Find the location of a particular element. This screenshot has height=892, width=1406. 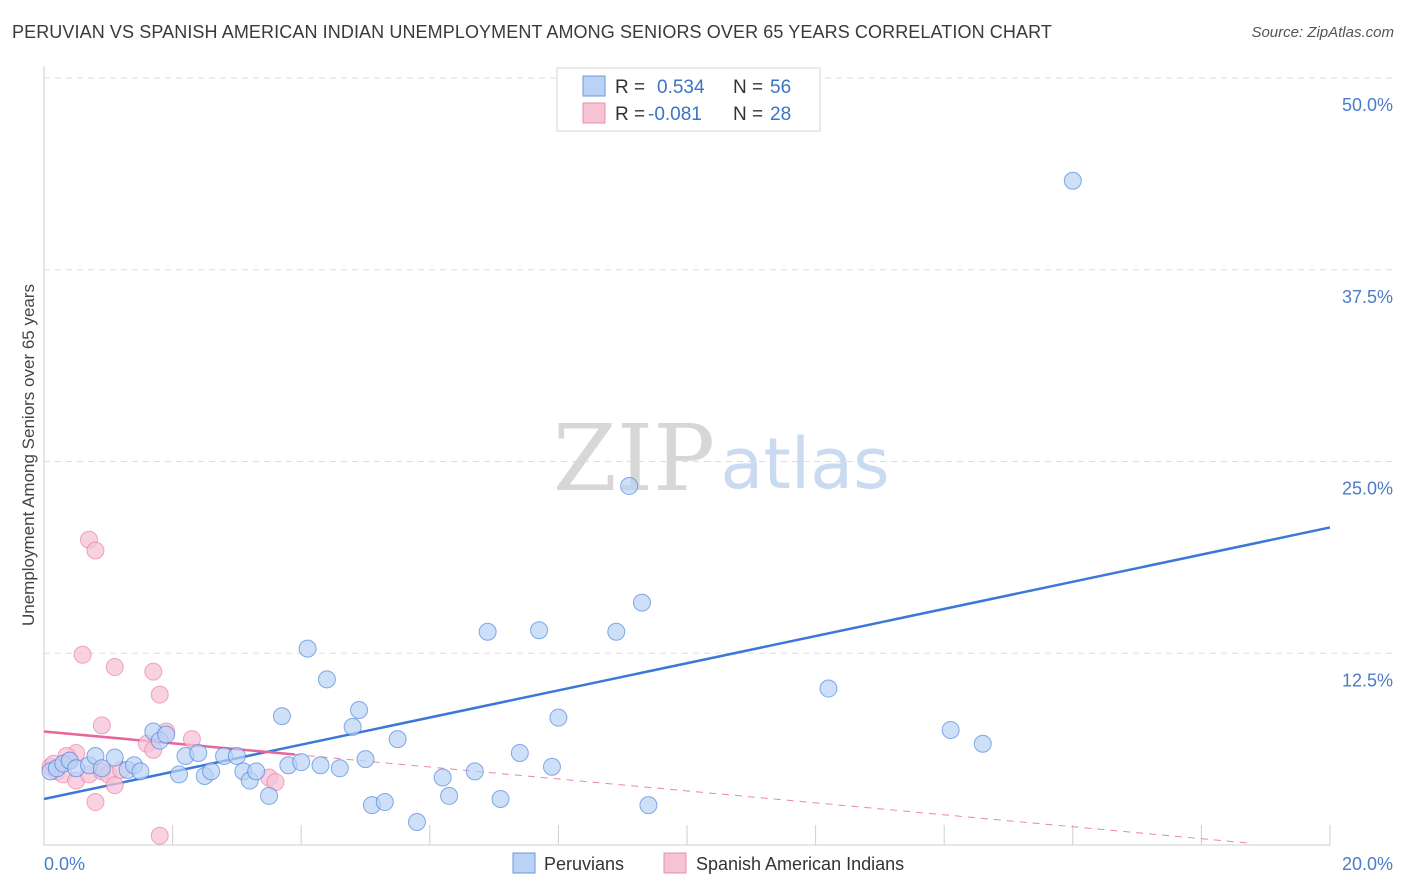

watermark: ZIP atlas is located at coordinates (721, 458).